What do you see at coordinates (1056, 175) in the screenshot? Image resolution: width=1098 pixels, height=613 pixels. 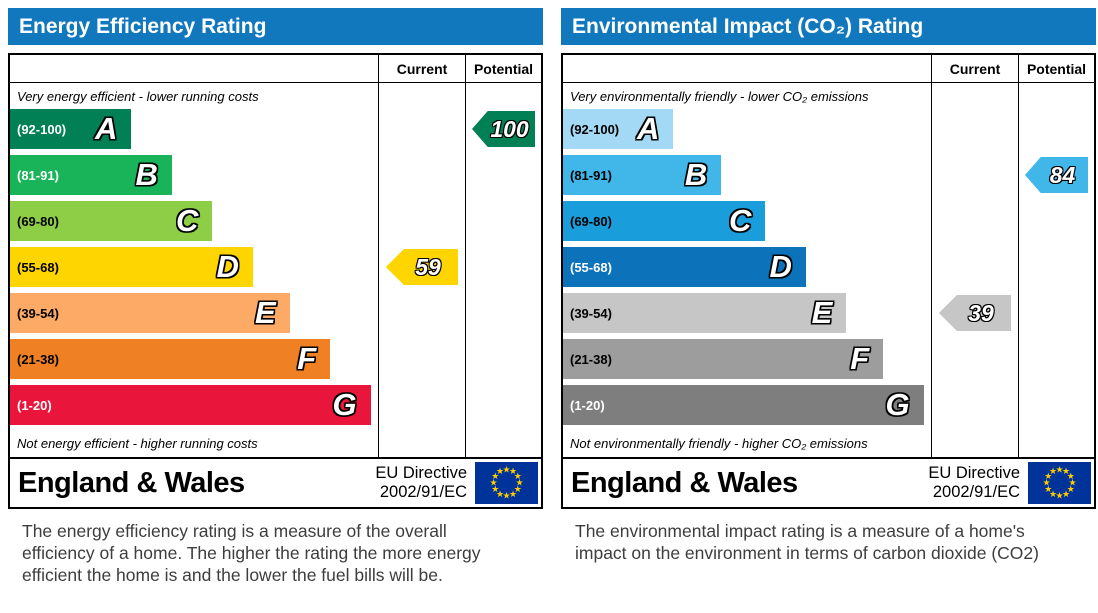 I see `potential-rating-arrow: 84` at bounding box center [1056, 175].